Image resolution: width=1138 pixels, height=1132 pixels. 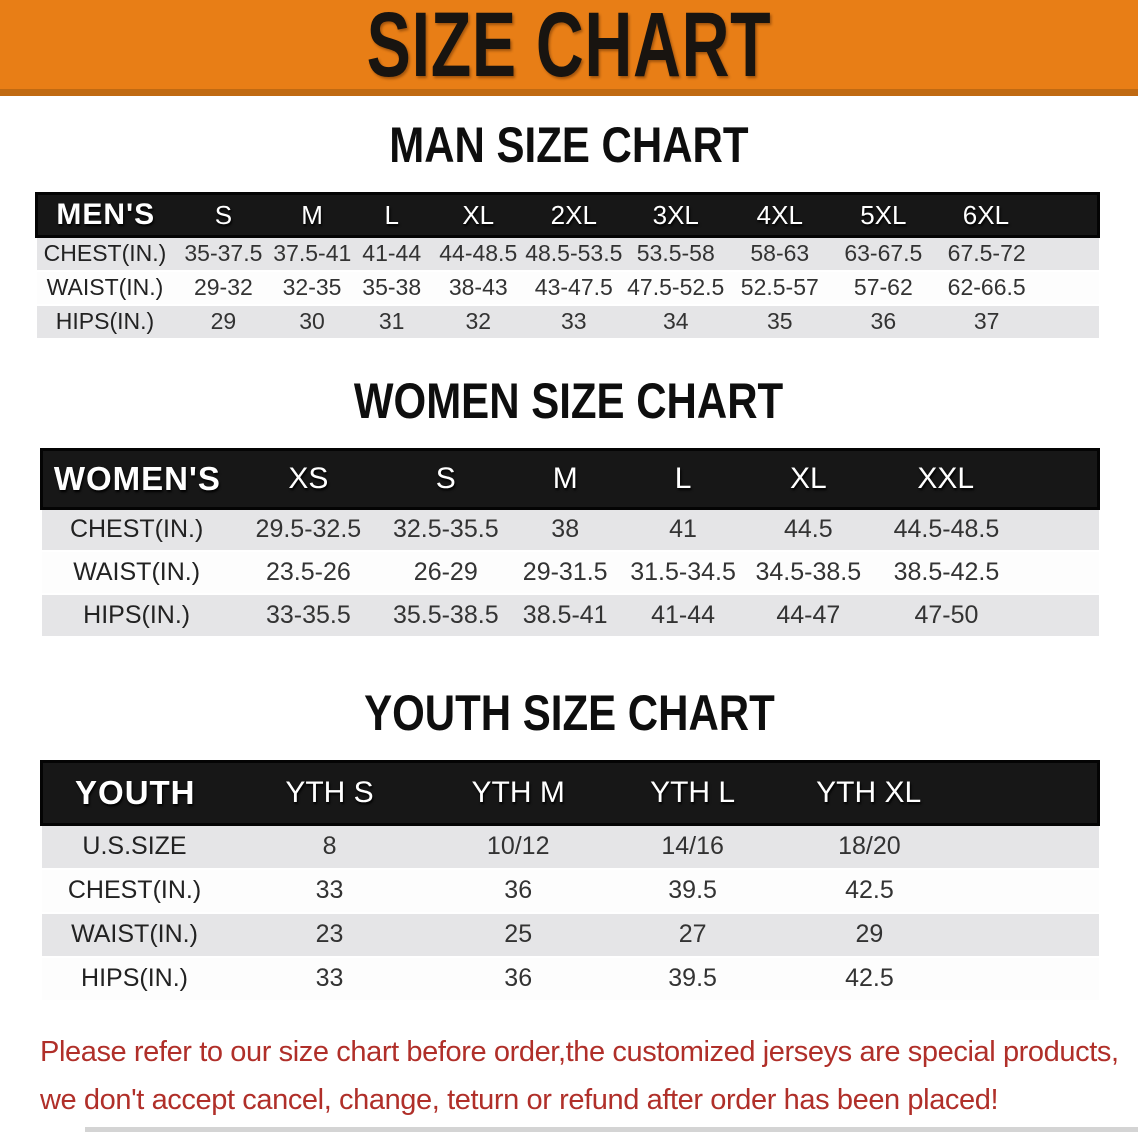 I want to click on table-group-label: YOUTH, so click(x=133, y=793).